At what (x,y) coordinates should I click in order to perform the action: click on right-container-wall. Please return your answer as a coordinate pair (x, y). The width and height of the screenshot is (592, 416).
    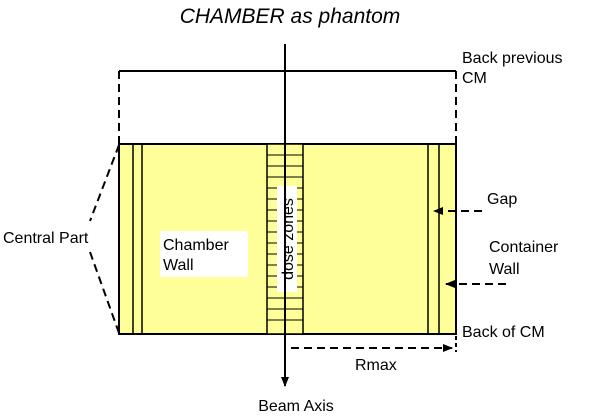
    Looking at the image, I should click on (433, 239).